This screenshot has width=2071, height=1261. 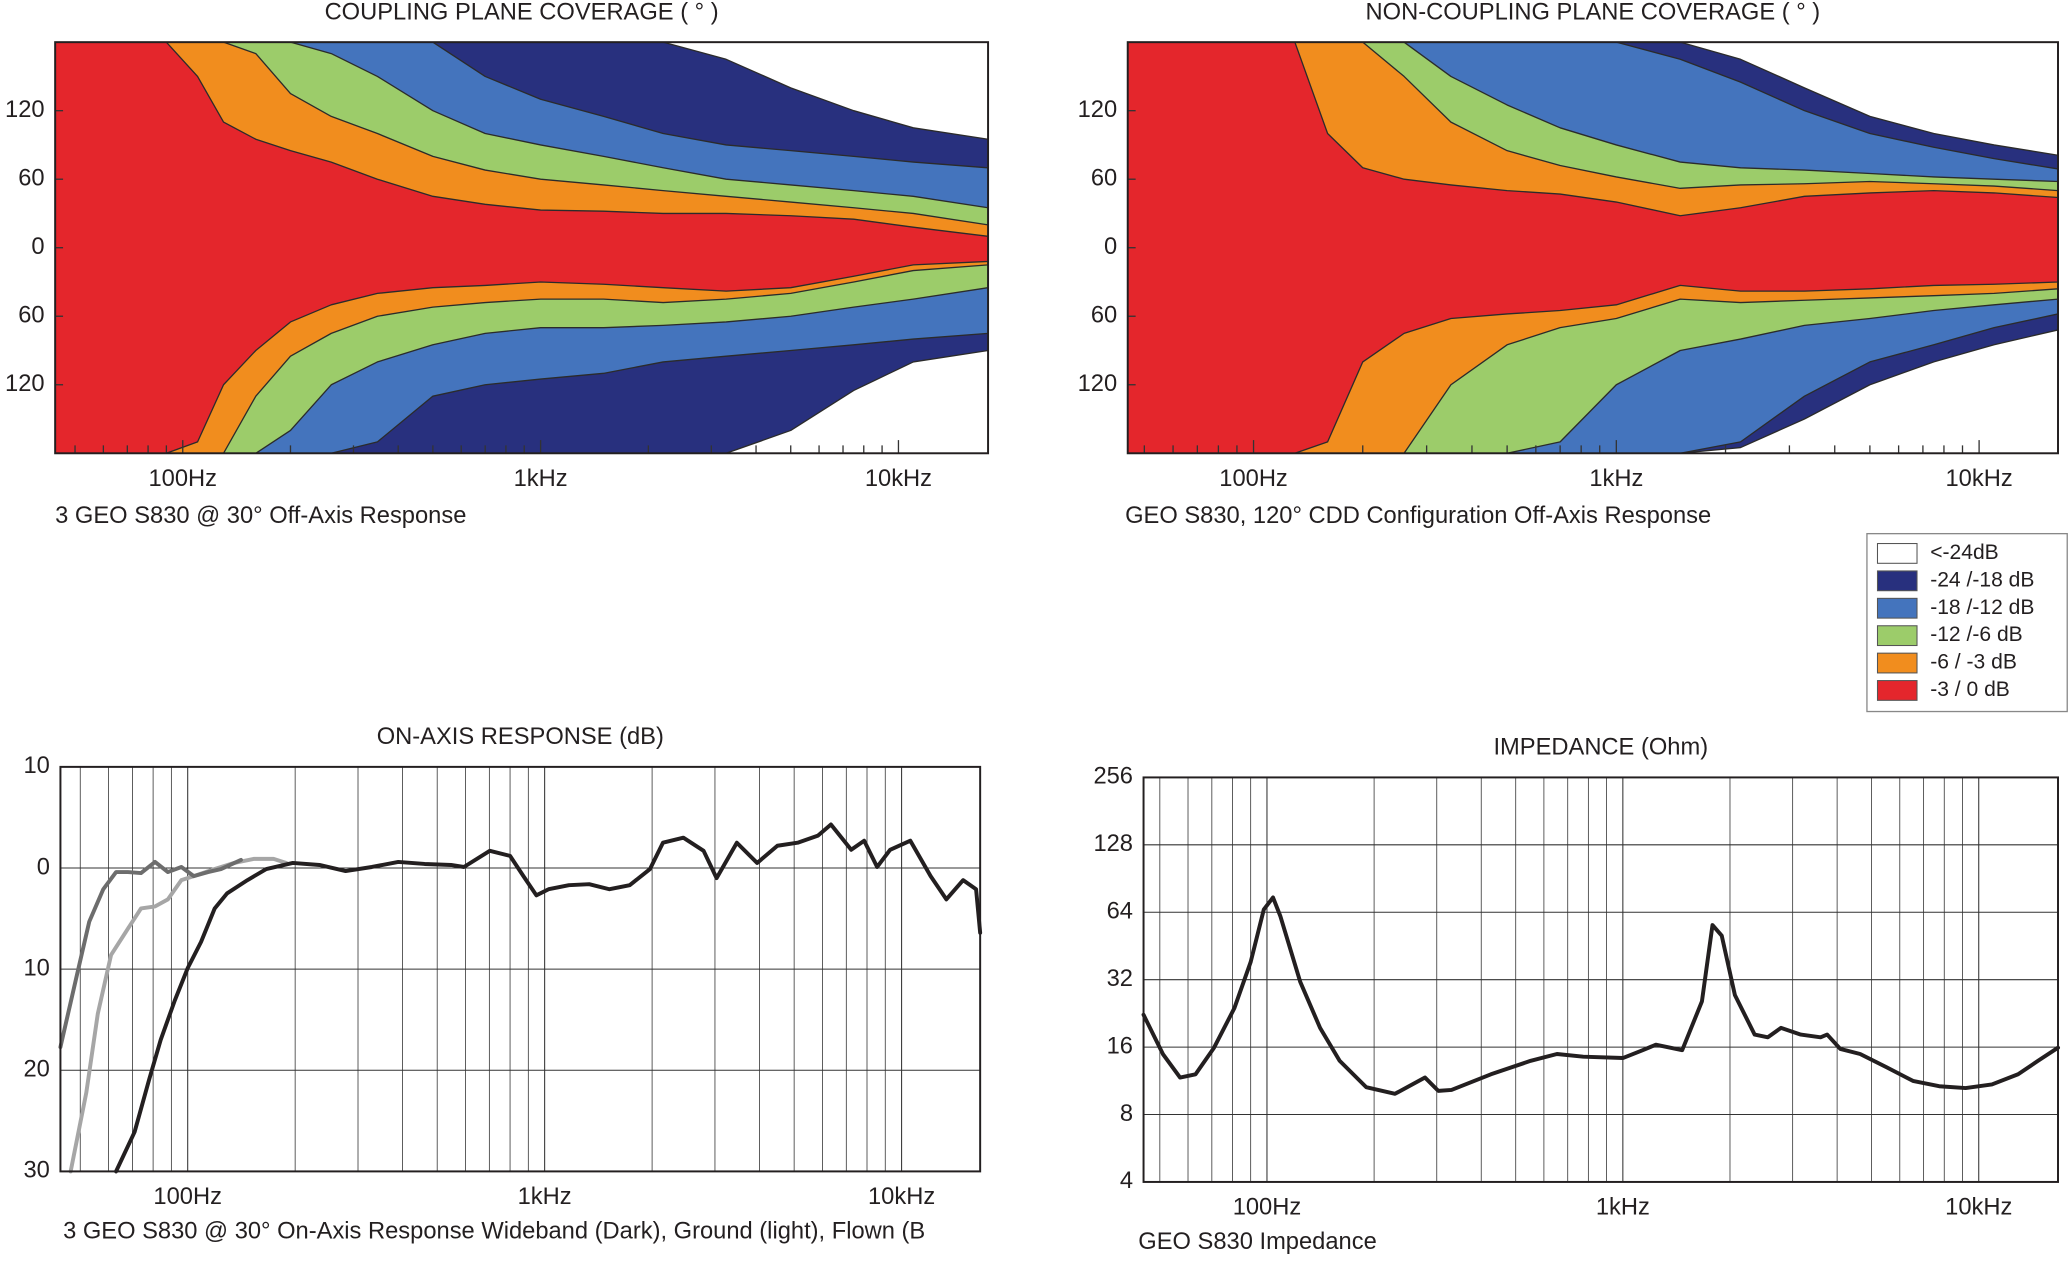 What do you see at coordinates (260, 516) in the screenshot?
I see `chart-caption: 3 GEO S830 @ 30° Off-Axis Response` at bounding box center [260, 516].